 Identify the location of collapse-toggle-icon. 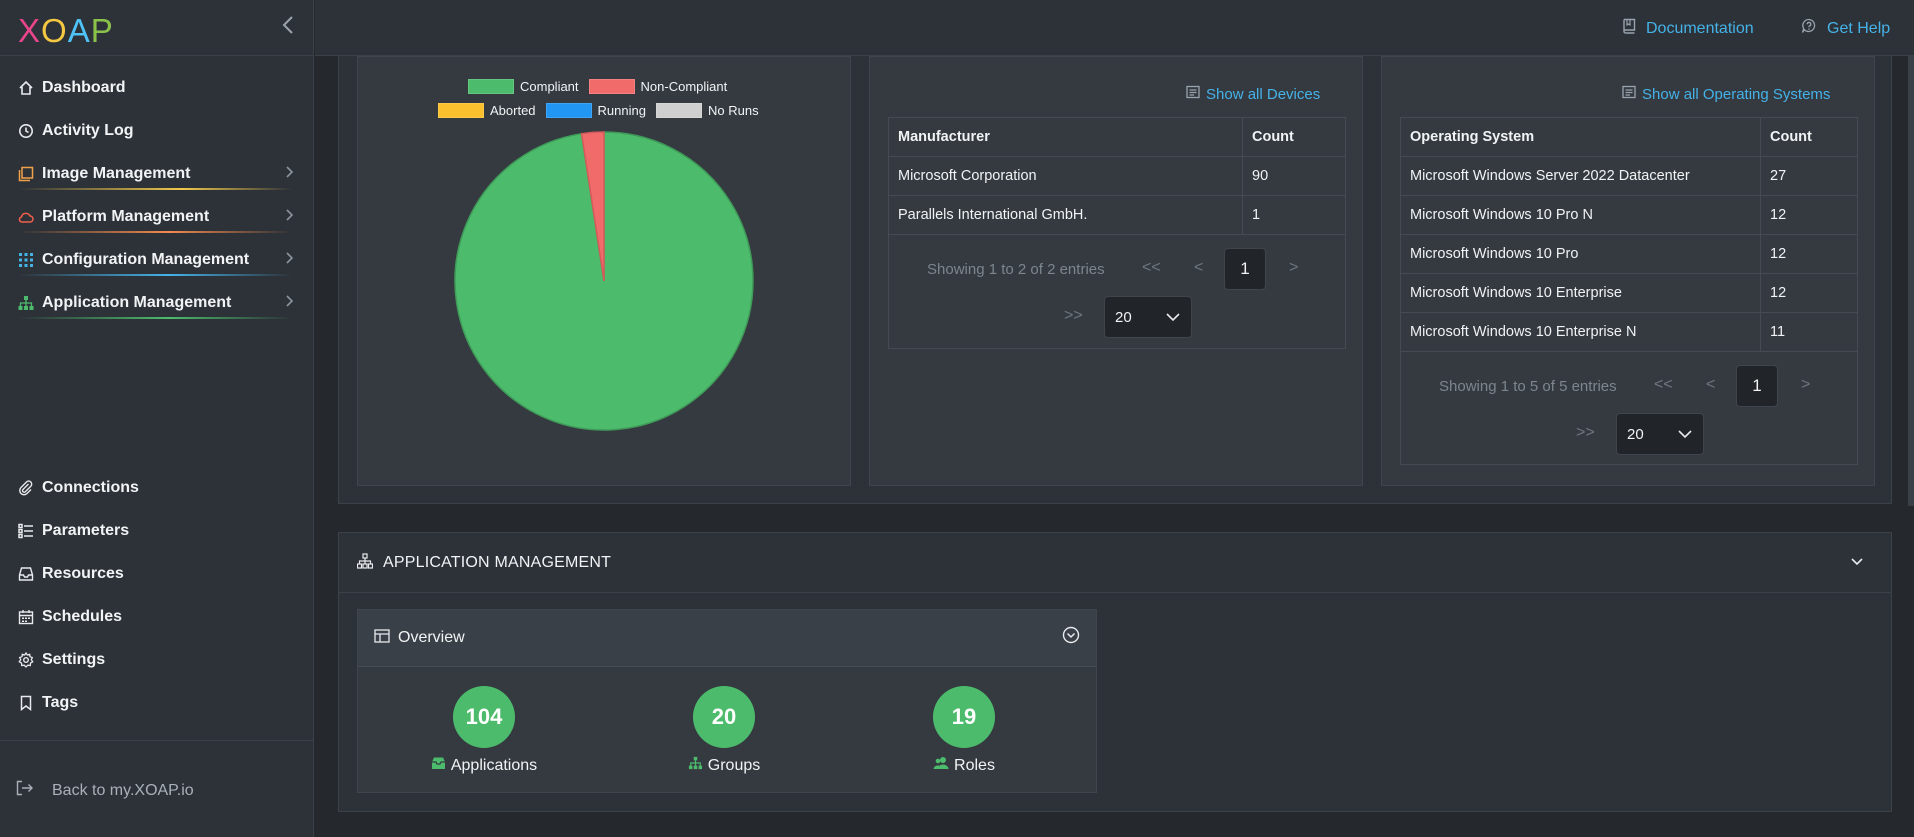
(1071, 637).